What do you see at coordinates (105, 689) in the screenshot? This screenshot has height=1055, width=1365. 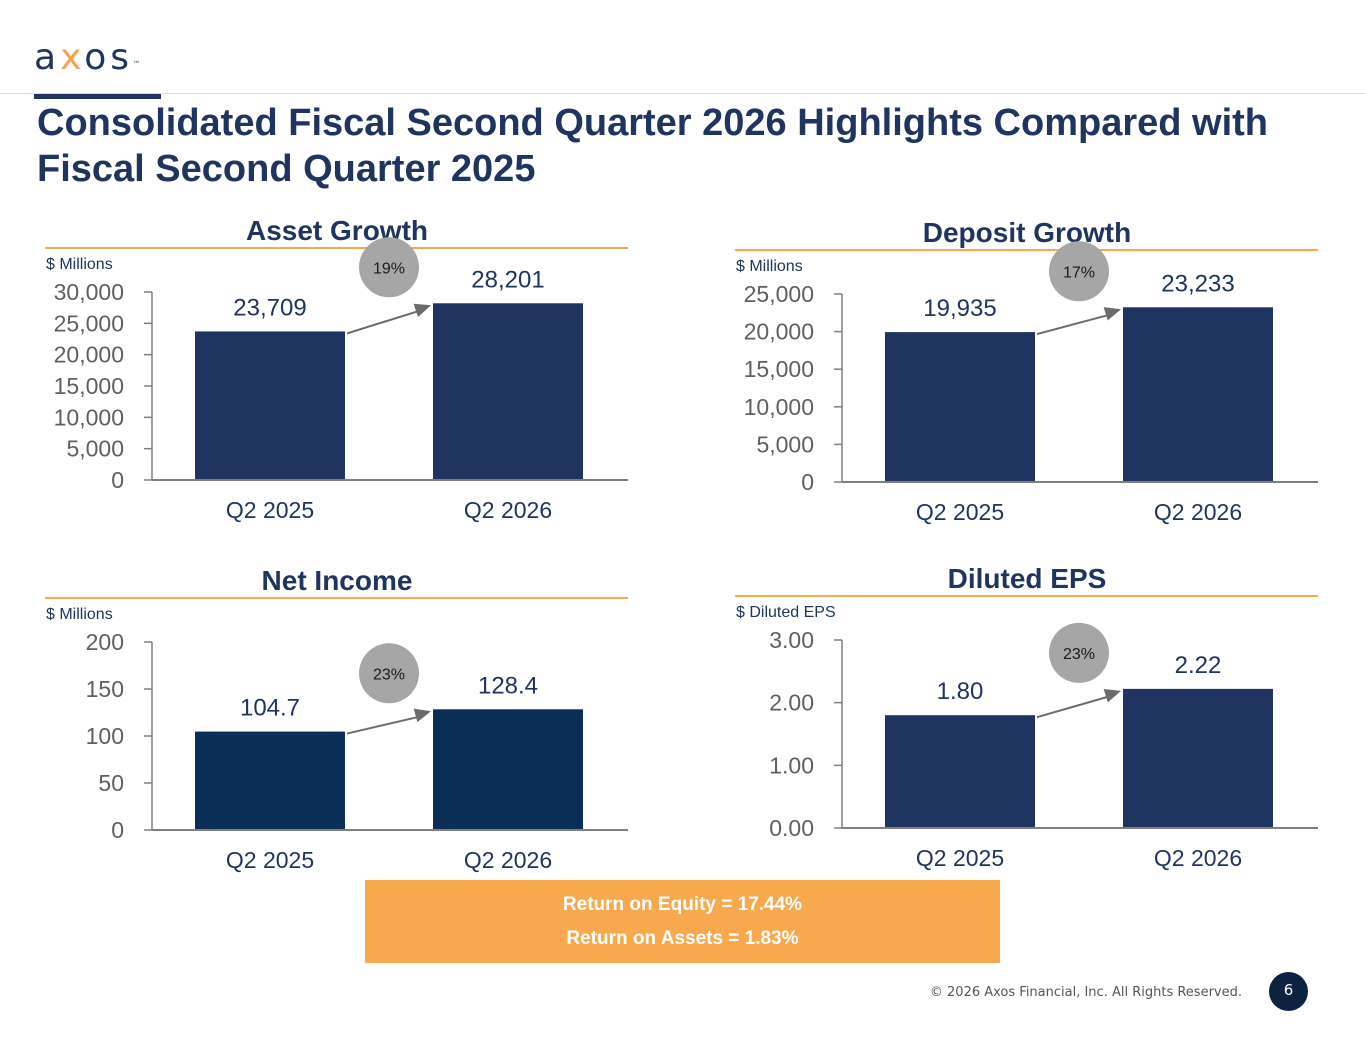 I see `y-tick-label: 150` at bounding box center [105, 689].